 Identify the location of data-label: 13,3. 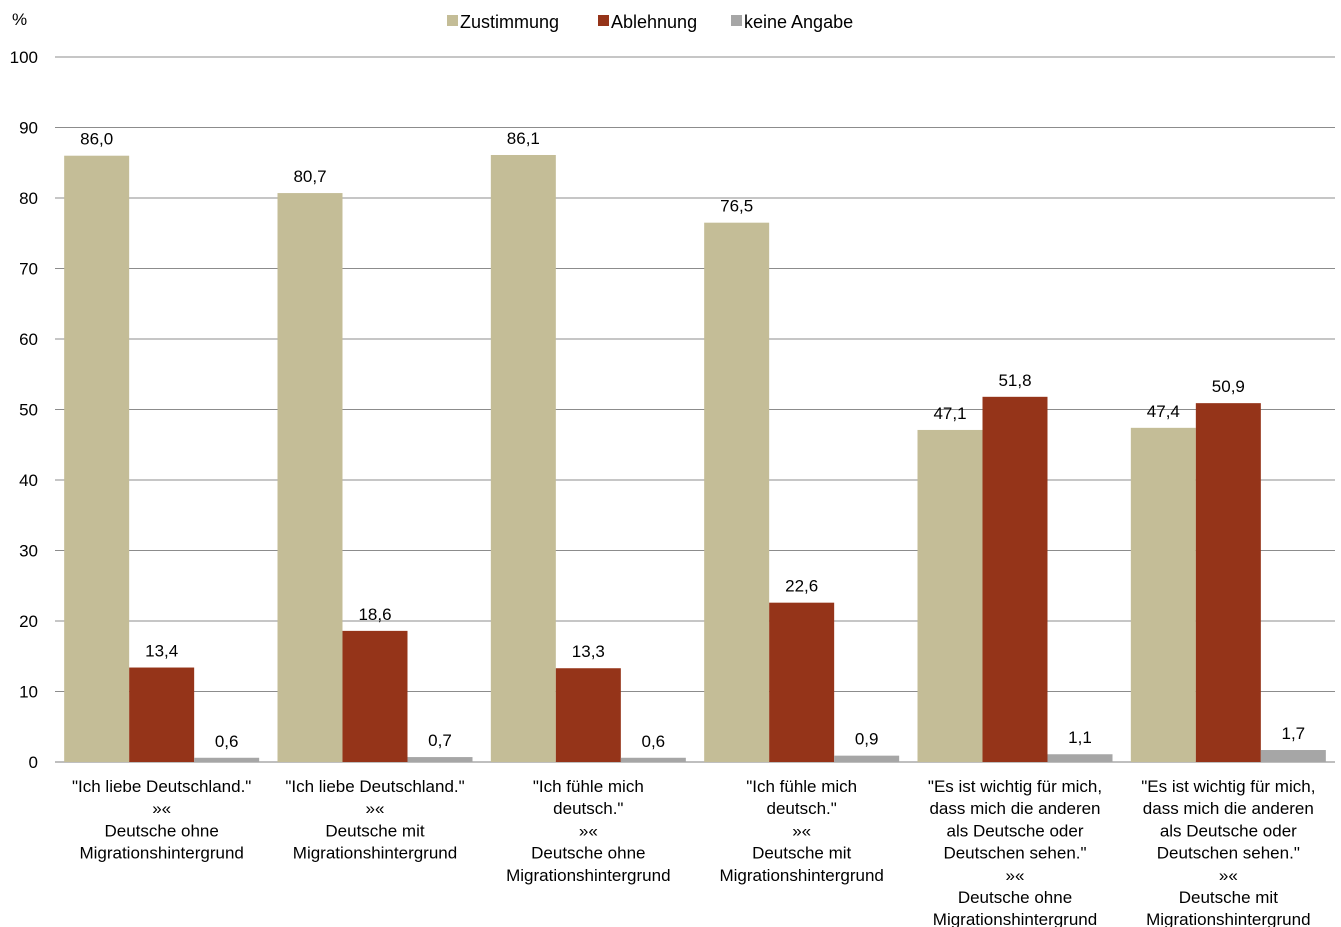
(588, 651).